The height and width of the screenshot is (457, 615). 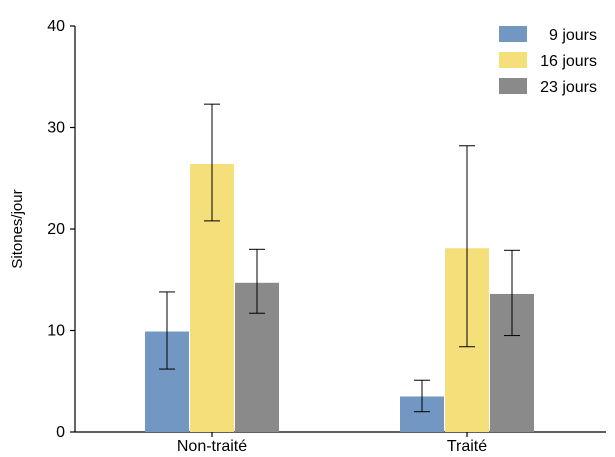 What do you see at coordinates (60, 432) in the screenshot?
I see `y-tick-label: 0` at bounding box center [60, 432].